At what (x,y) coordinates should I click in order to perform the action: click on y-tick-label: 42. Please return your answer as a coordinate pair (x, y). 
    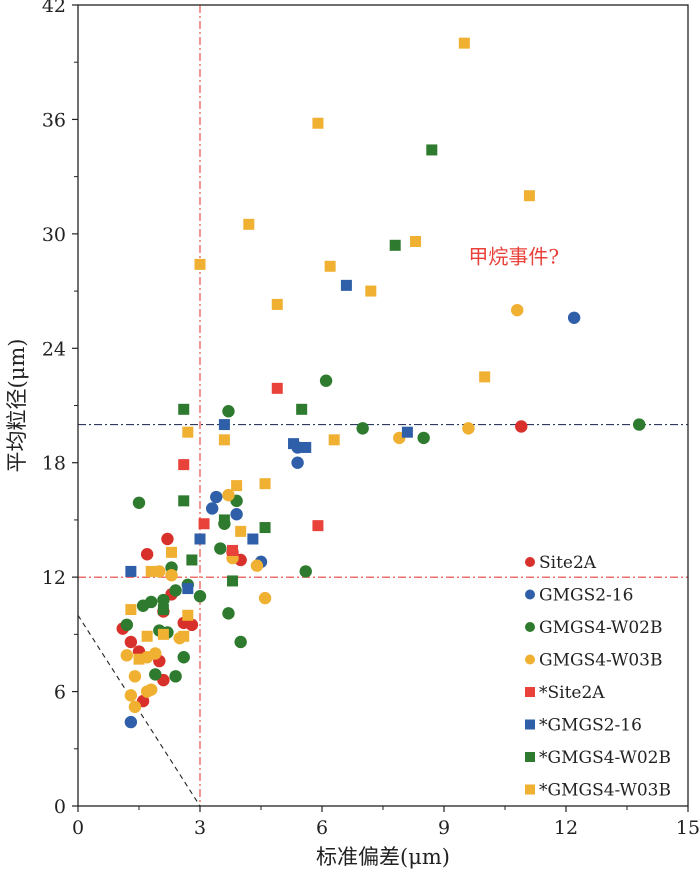
    Looking at the image, I should click on (54, 8).